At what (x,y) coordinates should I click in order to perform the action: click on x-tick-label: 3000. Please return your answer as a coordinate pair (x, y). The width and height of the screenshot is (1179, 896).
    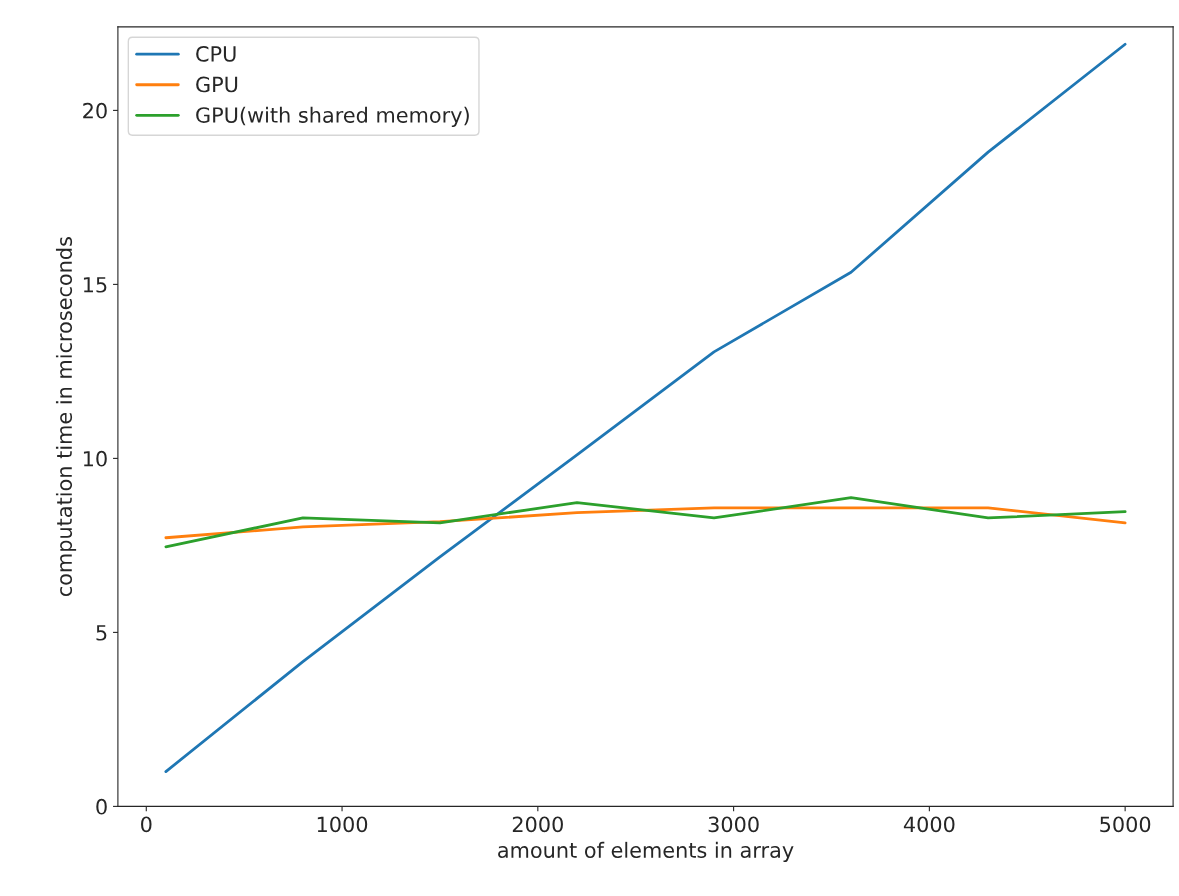
    Looking at the image, I should click on (733, 824).